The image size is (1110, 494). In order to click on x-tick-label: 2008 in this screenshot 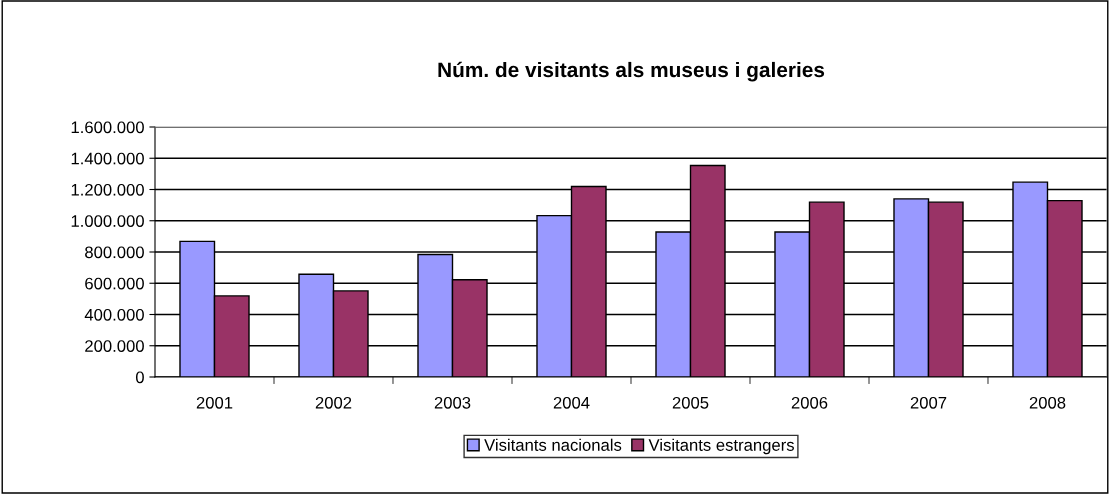, I will do `click(1047, 402)`.